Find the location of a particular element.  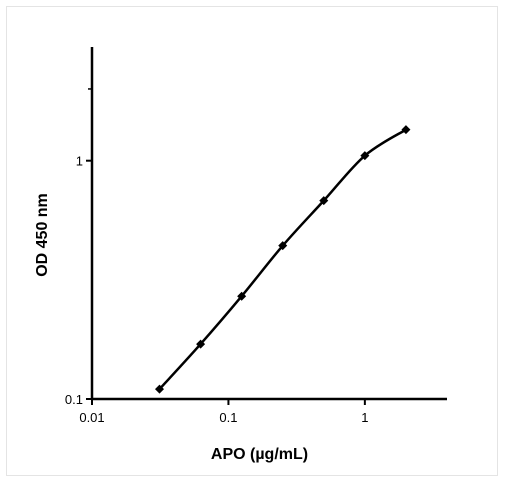

x-tick-label: 0.01 is located at coordinates (91, 417).